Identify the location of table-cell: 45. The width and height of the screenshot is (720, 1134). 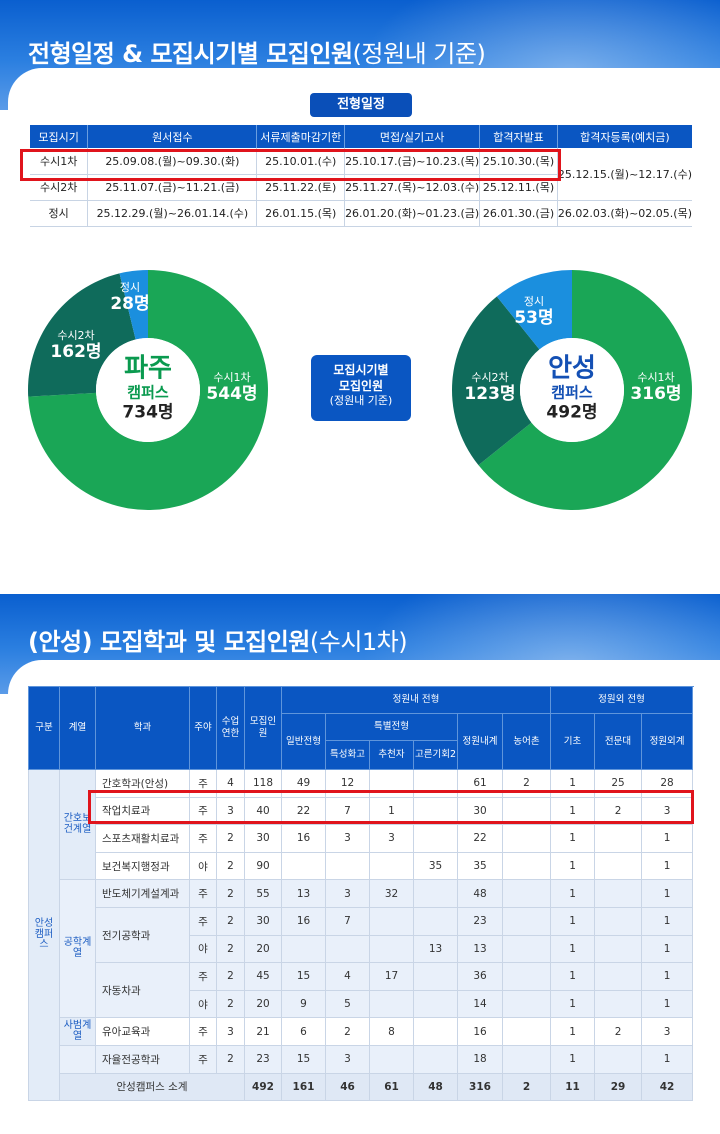
(263, 976).